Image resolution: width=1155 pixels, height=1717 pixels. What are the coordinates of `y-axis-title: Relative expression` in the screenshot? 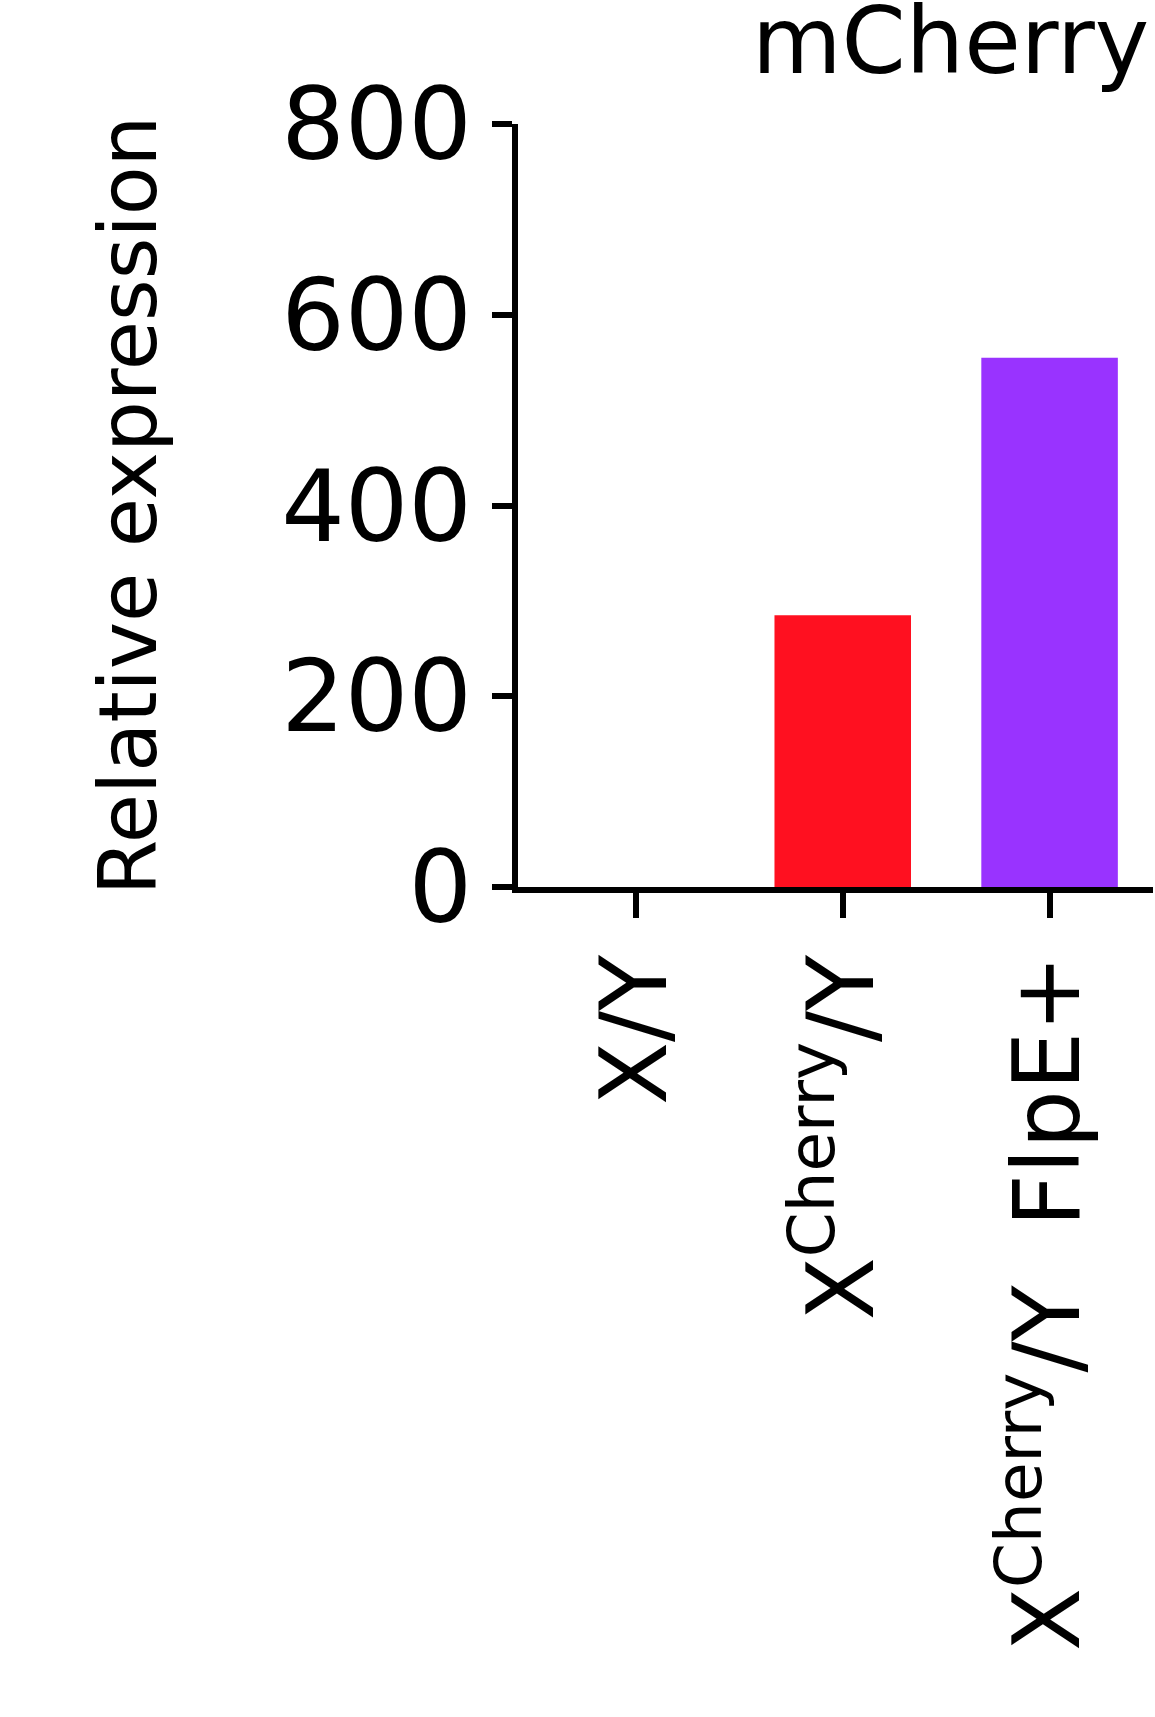 It's located at (129, 505).